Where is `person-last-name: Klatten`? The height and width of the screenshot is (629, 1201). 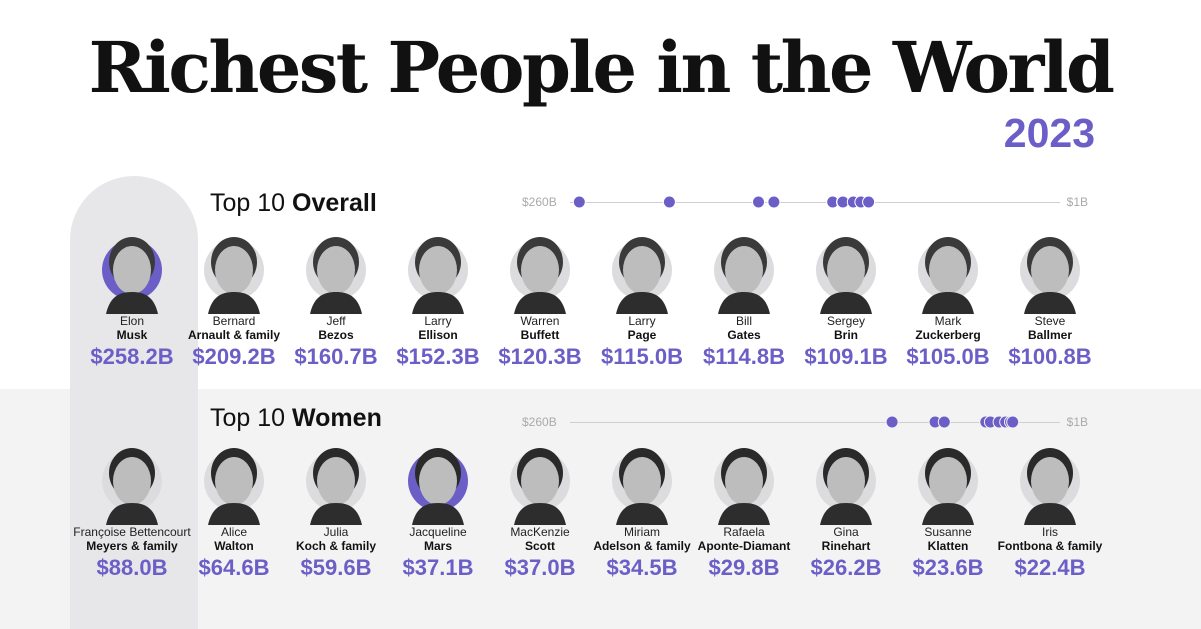
person-last-name: Klatten is located at coordinates (948, 546).